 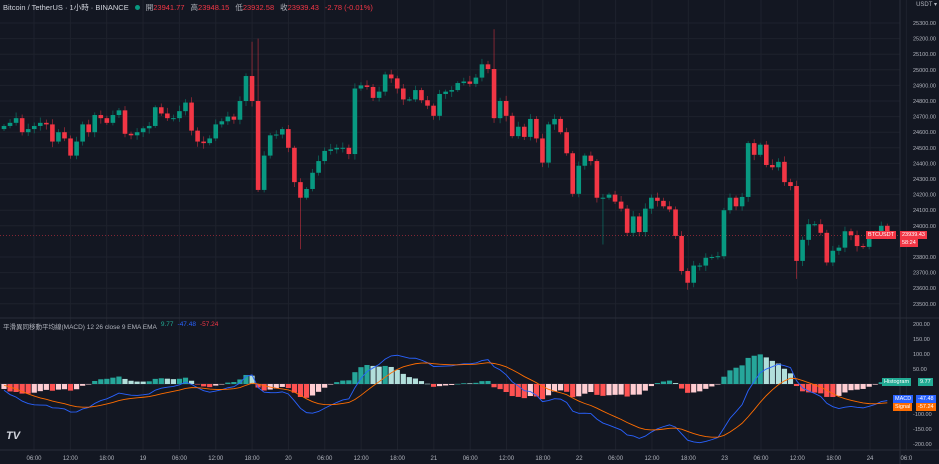 I want to click on currency-selector: USDT ▾, so click(x=926, y=5).